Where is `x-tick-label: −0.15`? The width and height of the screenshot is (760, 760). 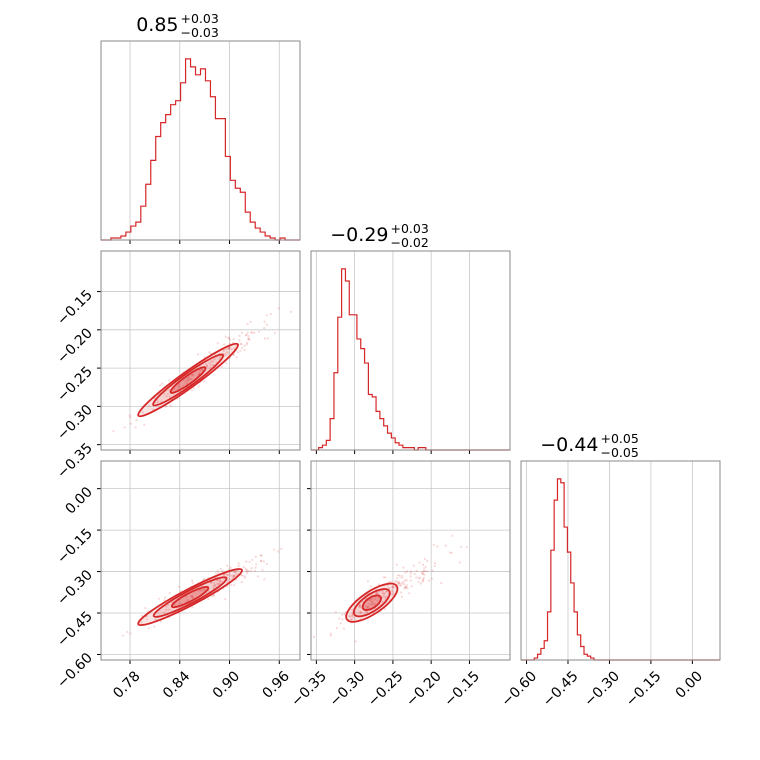
x-tick-label: −0.15 is located at coordinates (644, 689).